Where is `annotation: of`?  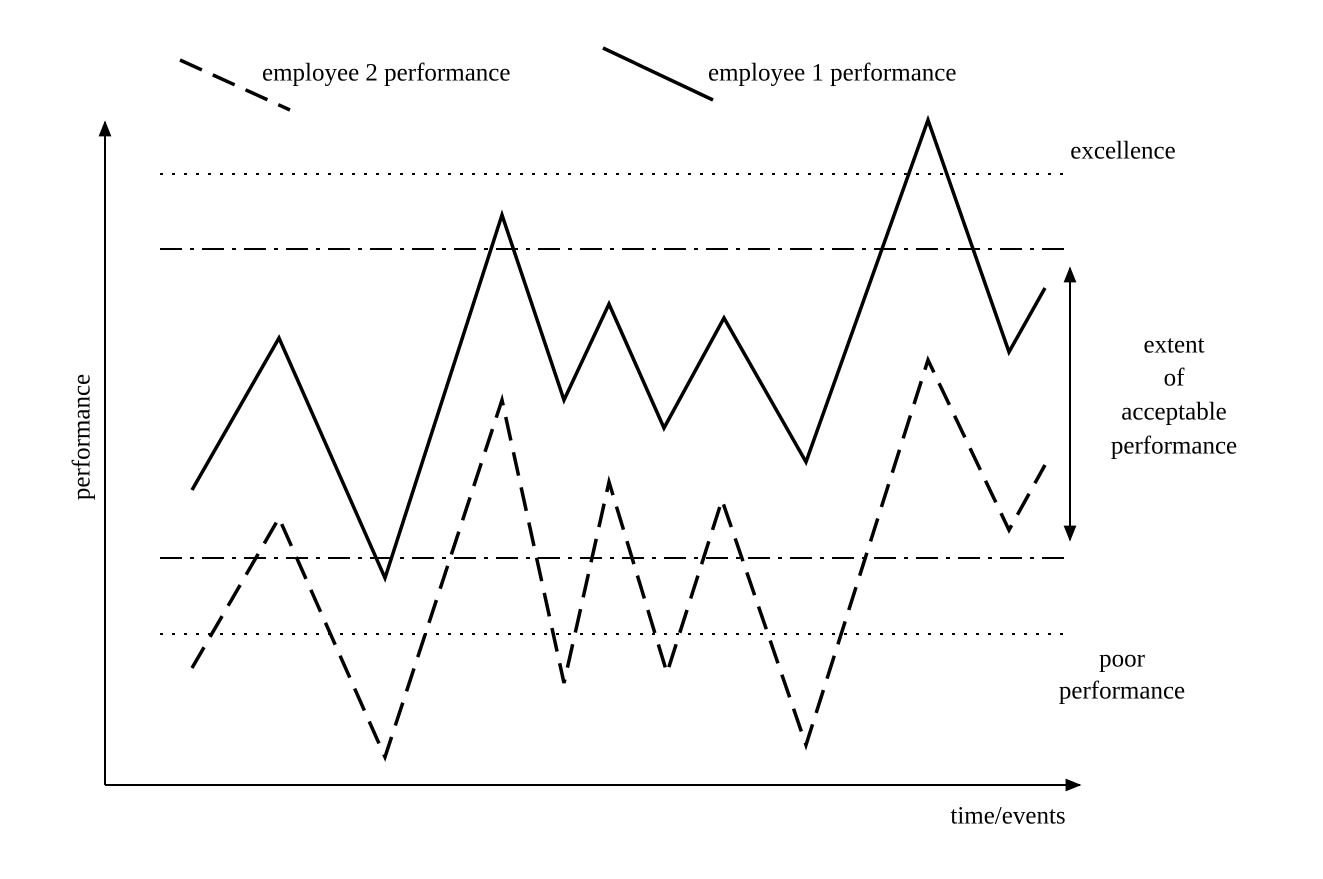
annotation: of is located at coordinates (1175, 378).